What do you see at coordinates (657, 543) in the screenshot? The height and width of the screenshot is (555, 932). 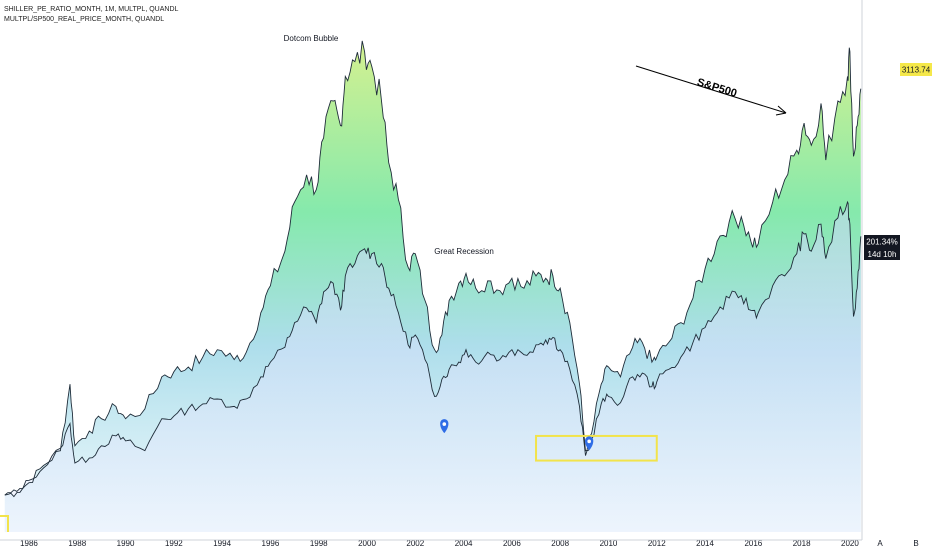 I see `x-tick-label: 2012` at bounding box center [657, 543].